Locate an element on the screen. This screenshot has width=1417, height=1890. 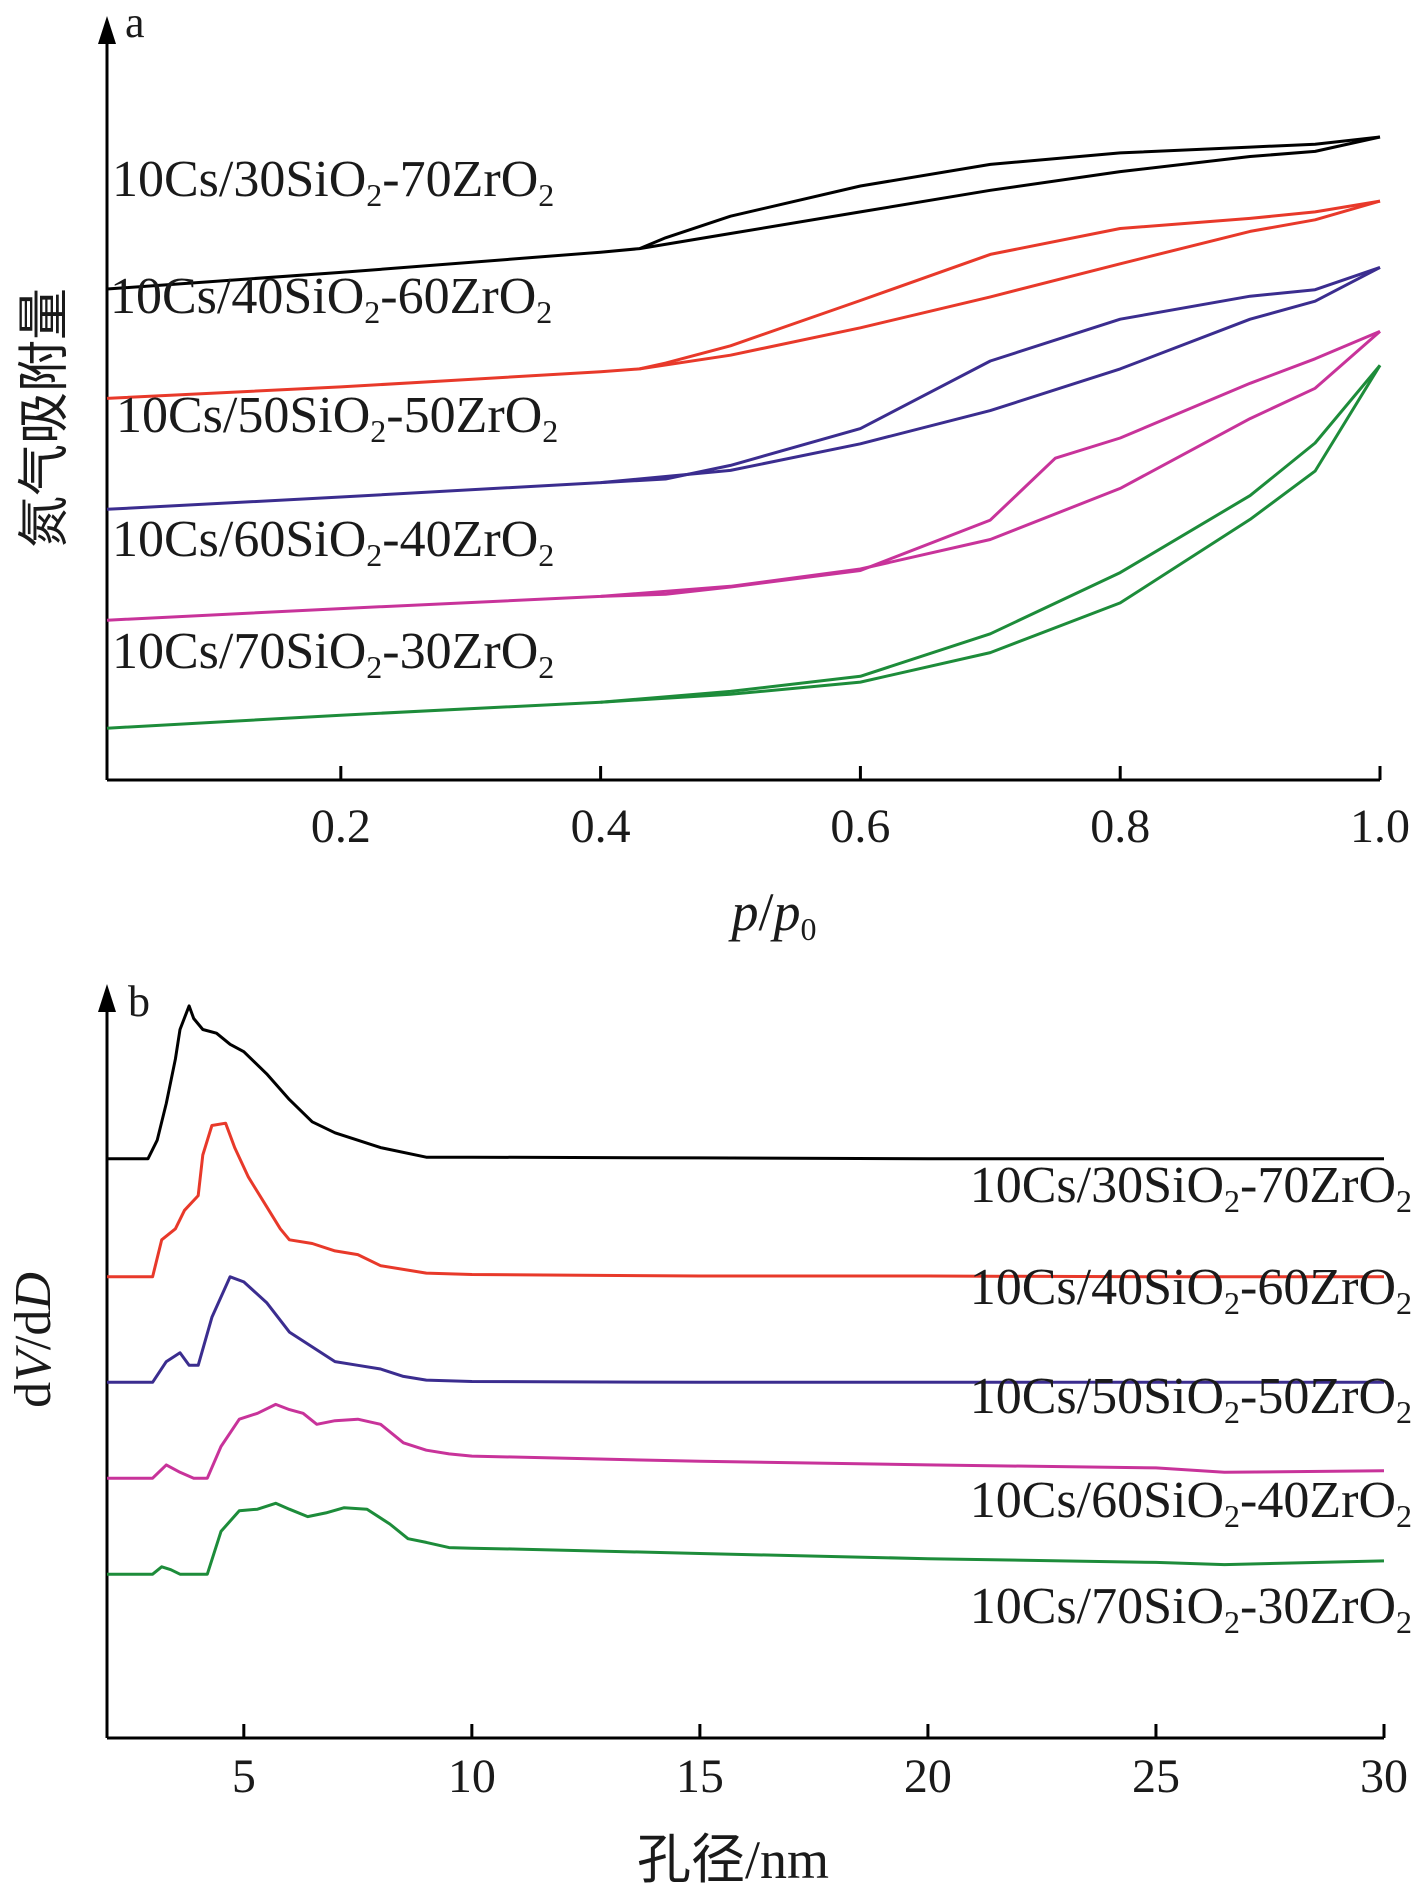
panel-a-series-line-5-desorption is located at coordinates (991, 534).